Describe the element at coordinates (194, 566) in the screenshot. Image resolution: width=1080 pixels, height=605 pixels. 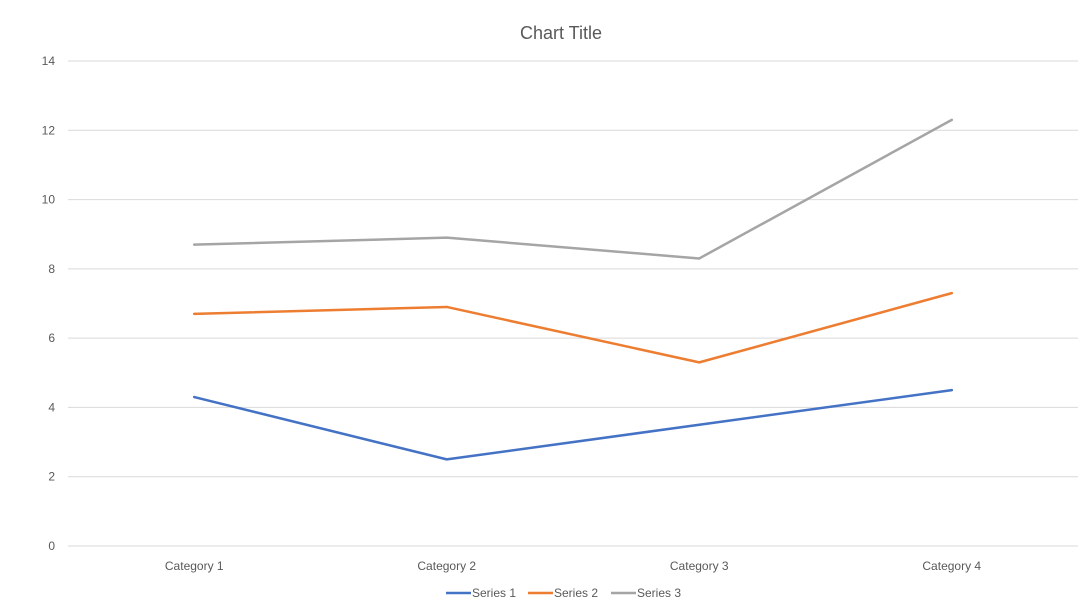
I see `x-tick-label: Category 1` at that location.